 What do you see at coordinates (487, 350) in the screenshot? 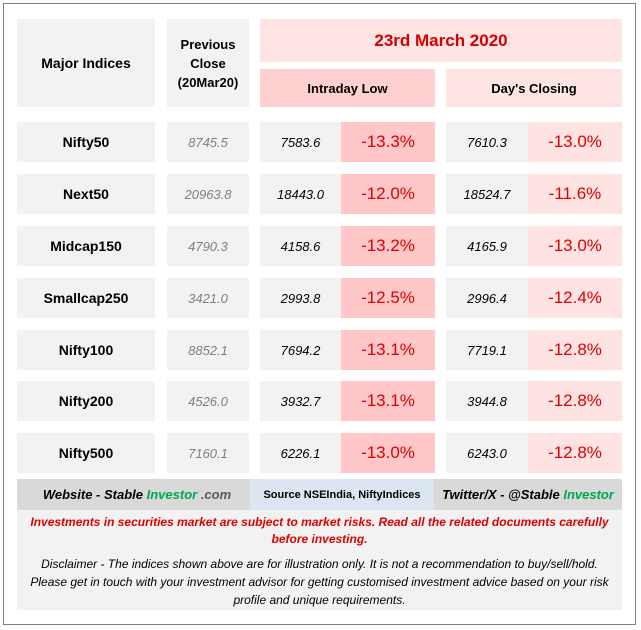
I see `days-closing-value: 7719.1` at bounding box center [487, 350].